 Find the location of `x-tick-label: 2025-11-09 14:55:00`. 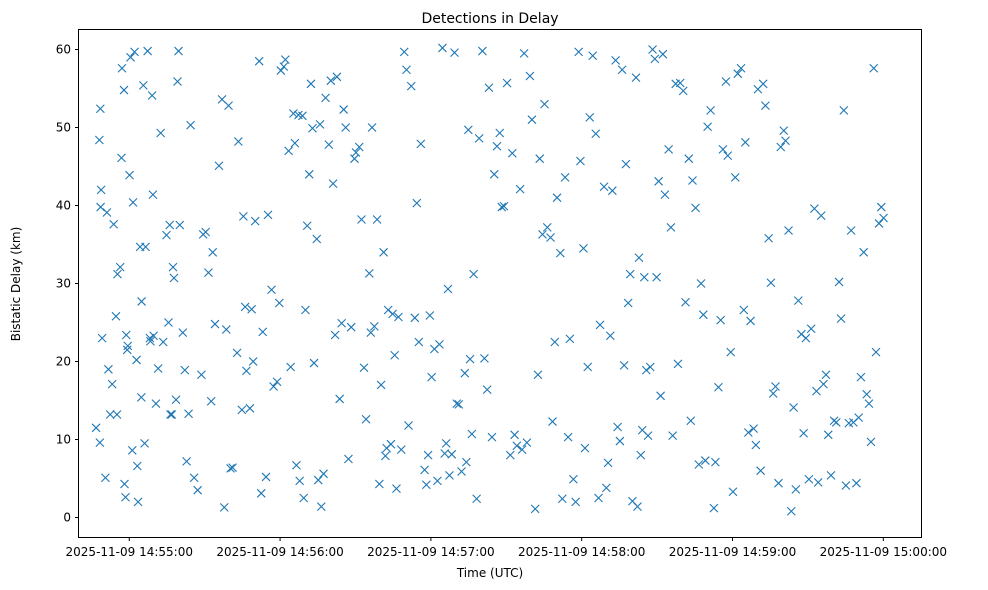

x-tick-label: 2025-11-09 14:55:00 is located at coordinates (129, 552).